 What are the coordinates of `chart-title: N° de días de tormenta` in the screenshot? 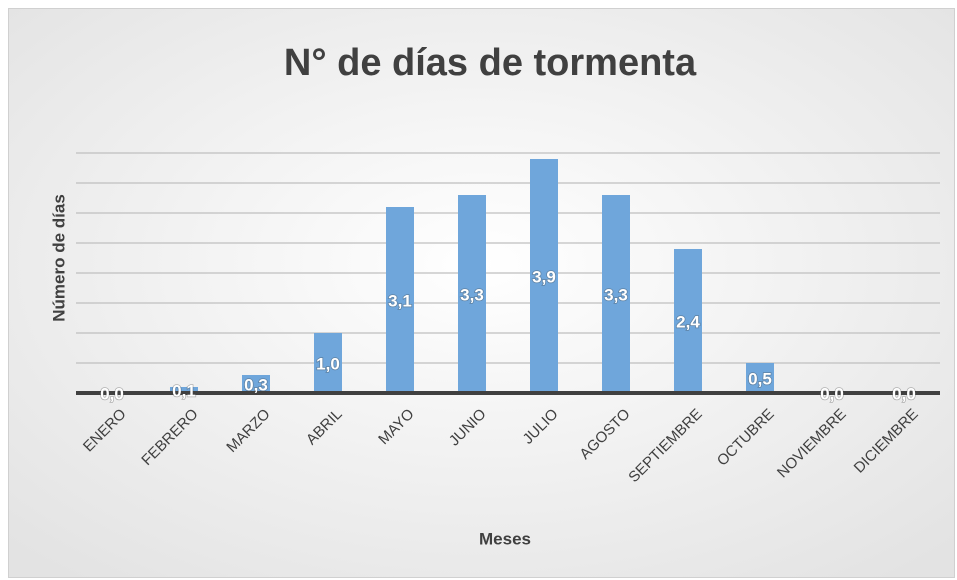 It's located at (490, 63).